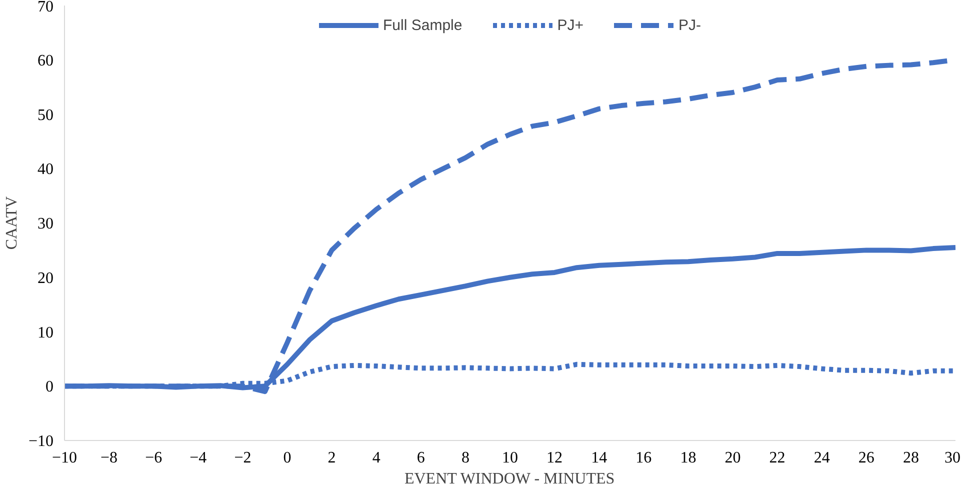 This screenshot has width=971, height=498. I want to click on x-tick-label: 4, so click(376, 458).